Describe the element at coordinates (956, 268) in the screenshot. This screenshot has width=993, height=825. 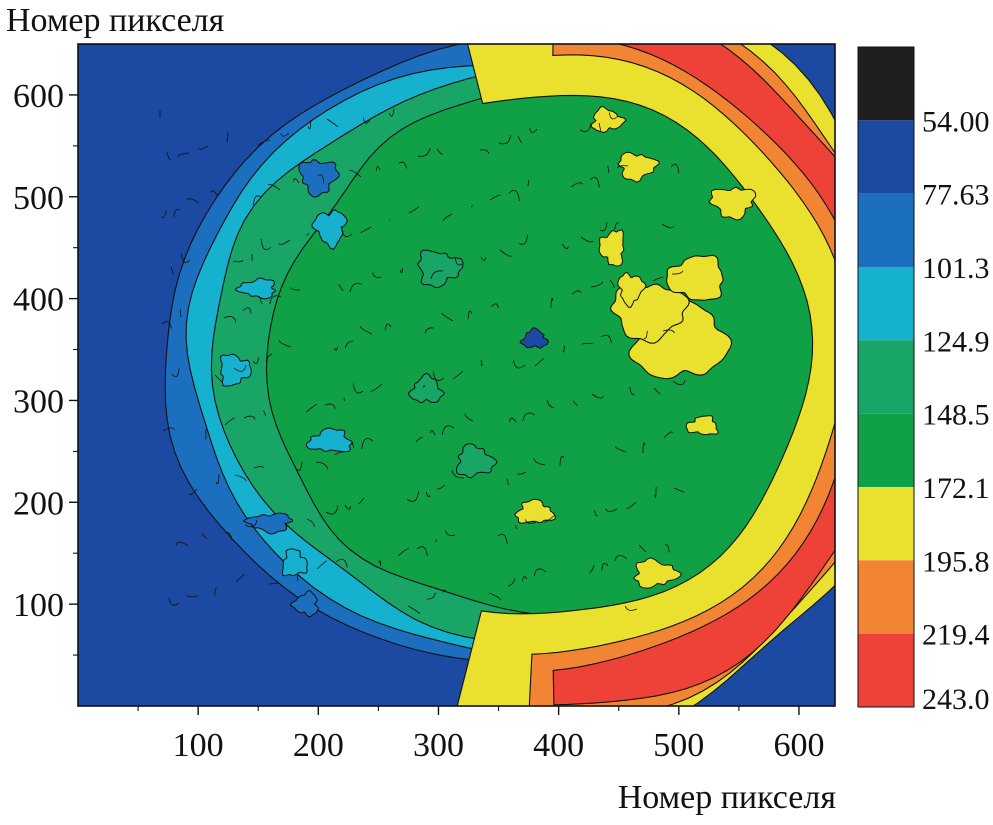
I see `colorbar-label-3: 101.3` at that location.